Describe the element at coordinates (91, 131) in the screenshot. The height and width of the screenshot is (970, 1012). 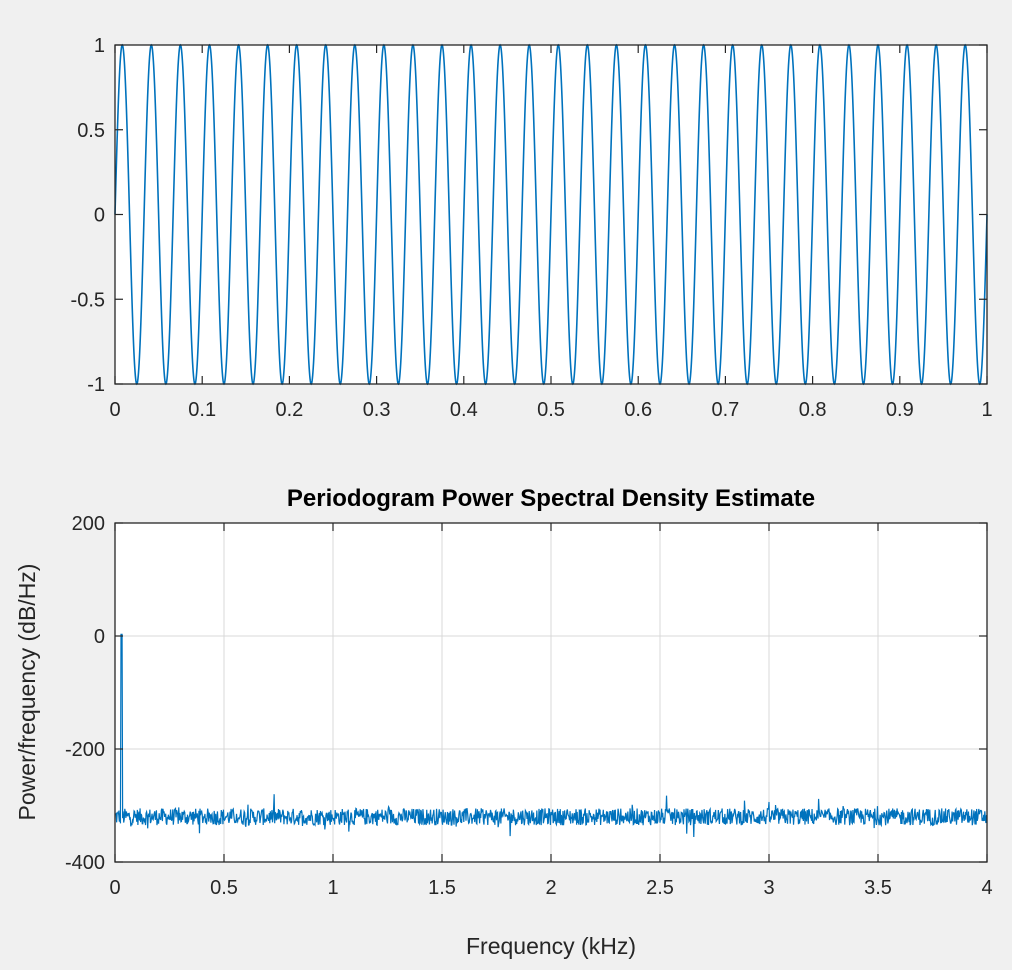
I see `y-tick-label: 0.5` at that location.